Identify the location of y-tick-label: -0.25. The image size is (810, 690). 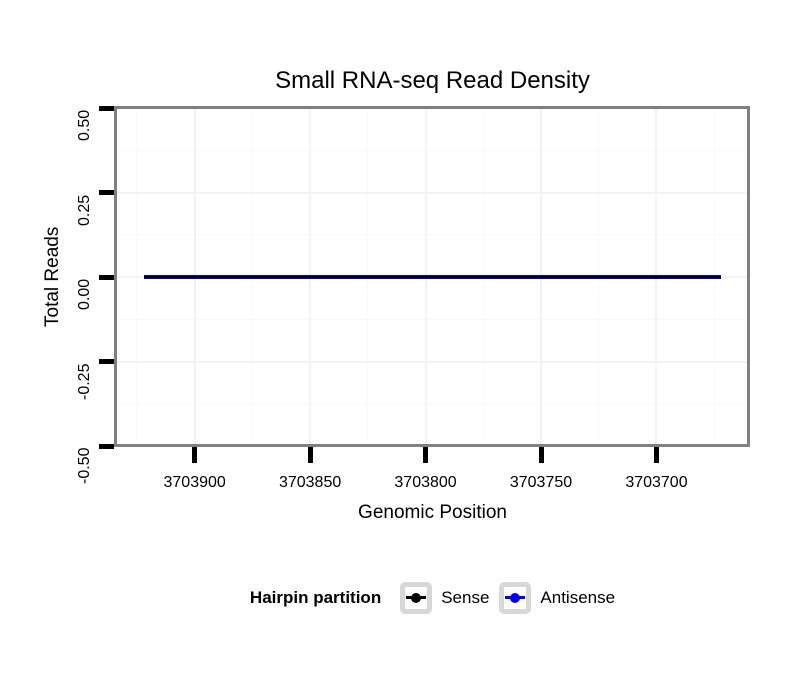
(84, 381).